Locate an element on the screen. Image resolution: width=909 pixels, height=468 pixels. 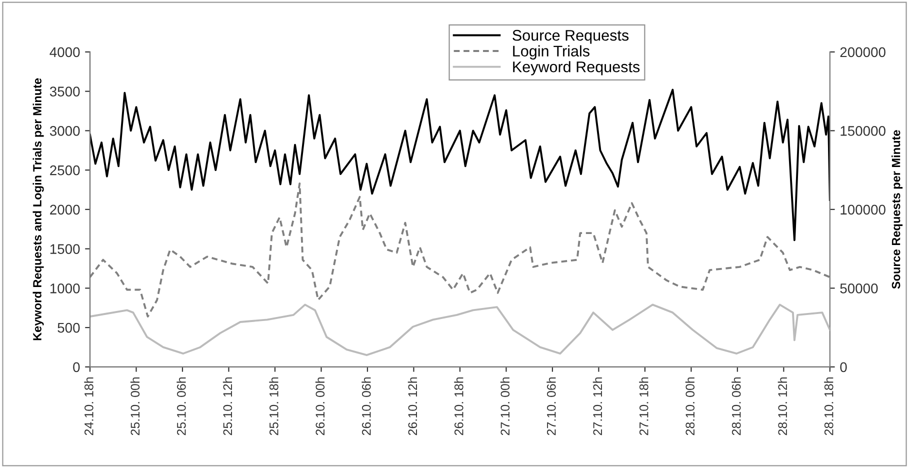
y2-tick-label: 150000 is located at coordinates (863, 131).